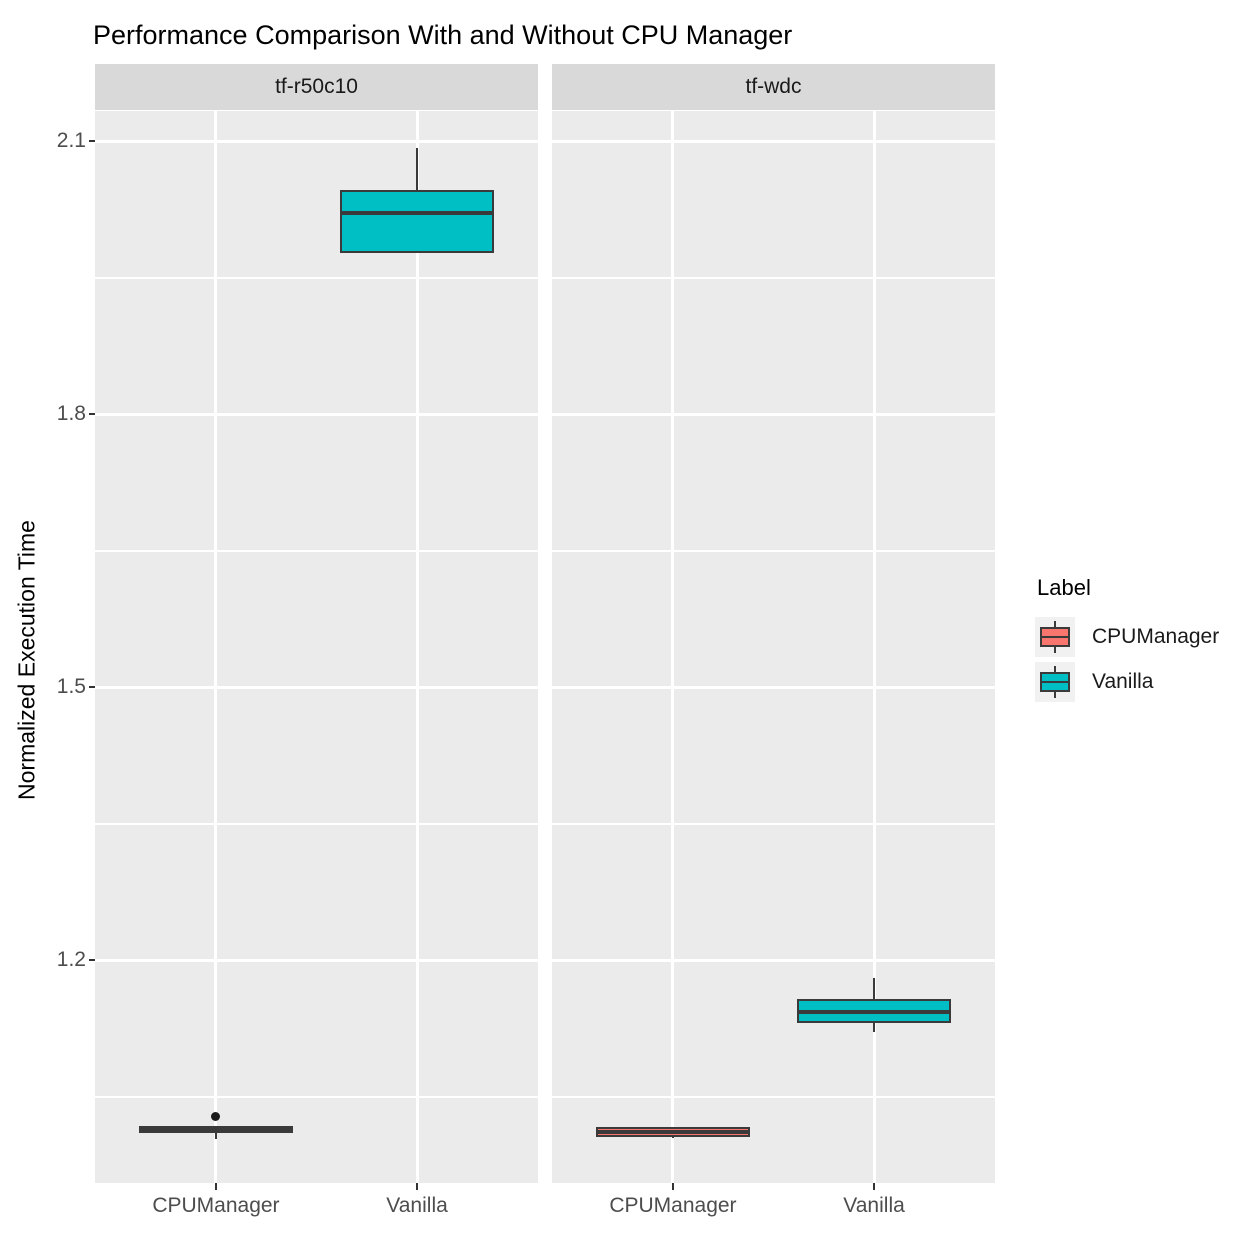 The width and height of the screenshot is (1238, 1242). Describe the element at coordinates (1064, 587) in the screenshot. I see `legend-title: Label` at that location.